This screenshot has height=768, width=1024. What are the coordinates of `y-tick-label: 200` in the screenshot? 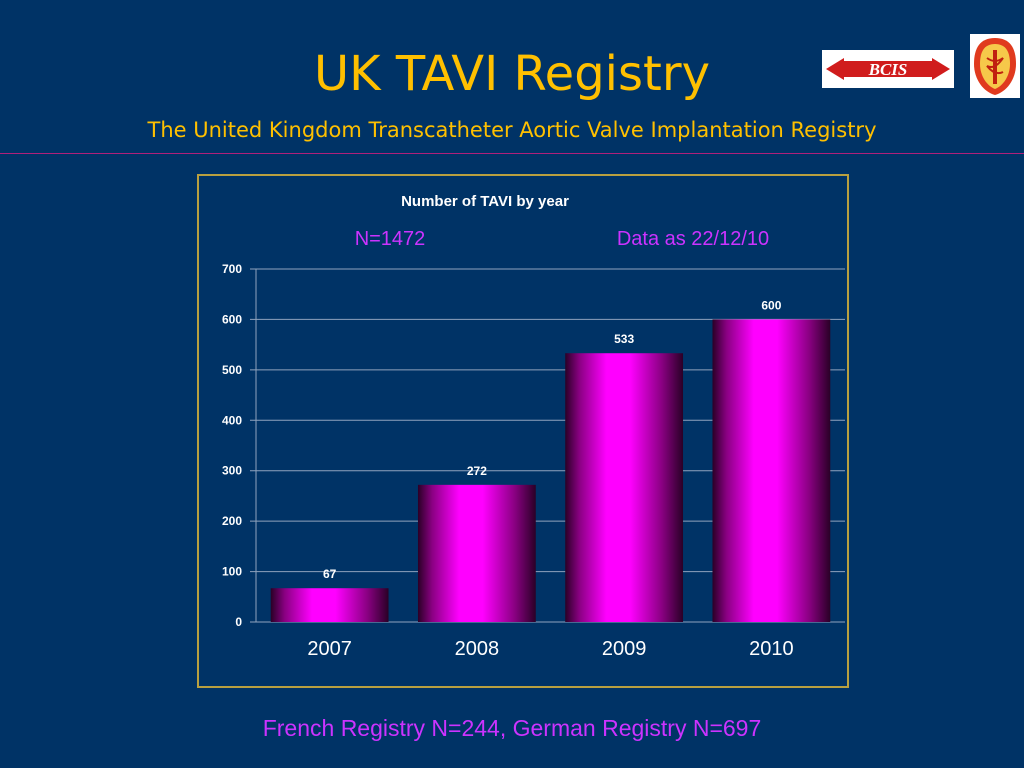 It's located at (232, 521).